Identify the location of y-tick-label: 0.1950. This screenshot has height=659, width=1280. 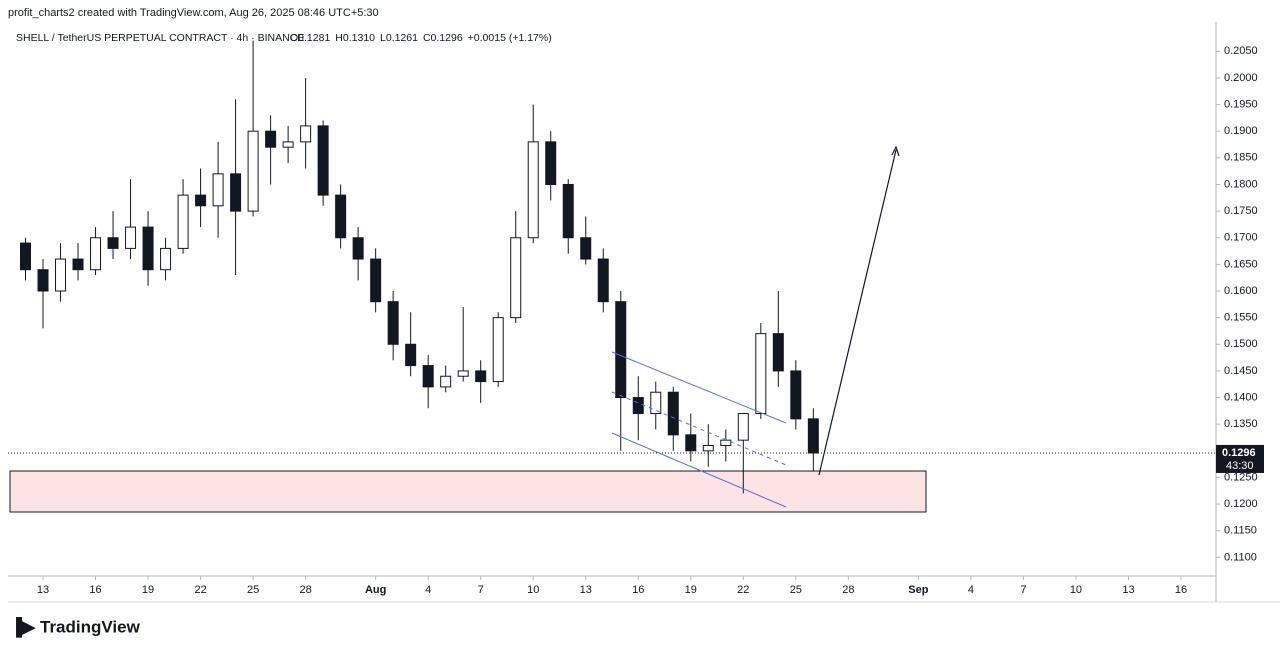
(1241, 104).